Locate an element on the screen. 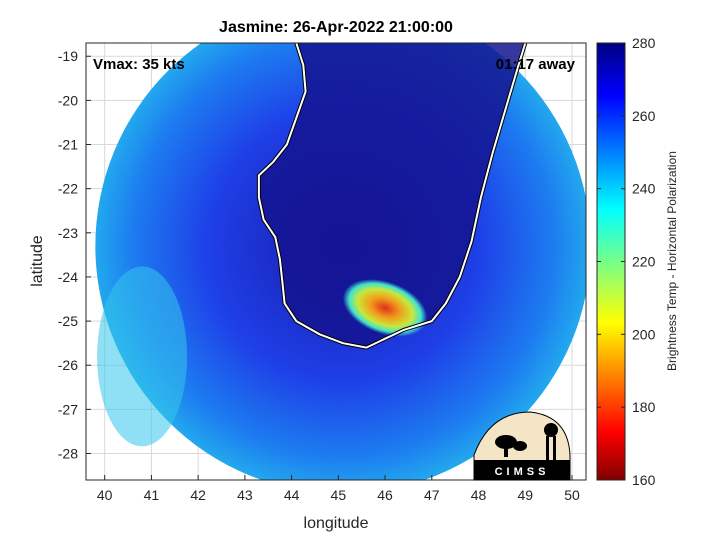 This screenshot has height=540, width=720. y-tick-label: -26 is located at coordinates (68, 365).